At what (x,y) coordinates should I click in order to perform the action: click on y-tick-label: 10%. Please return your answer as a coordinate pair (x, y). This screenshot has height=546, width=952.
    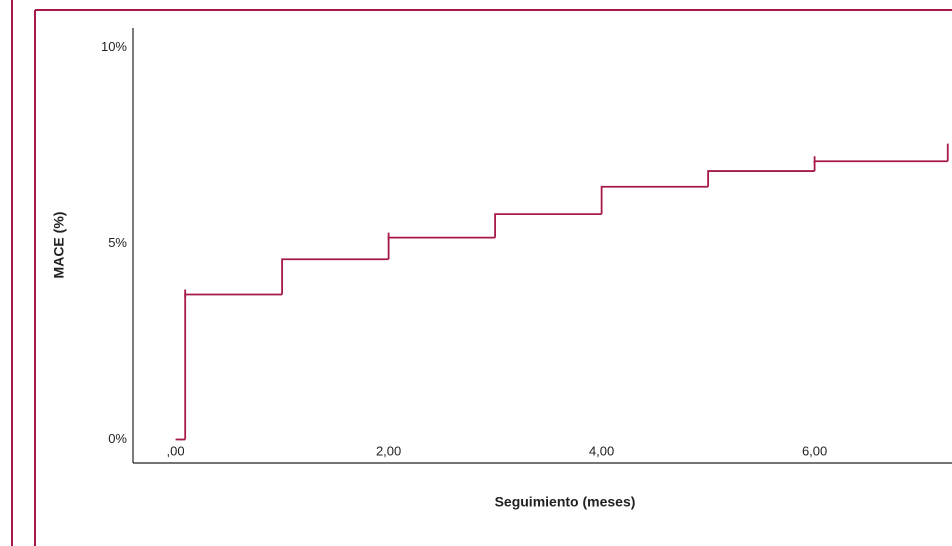
    Looking at the image, I should click on (114, 46).